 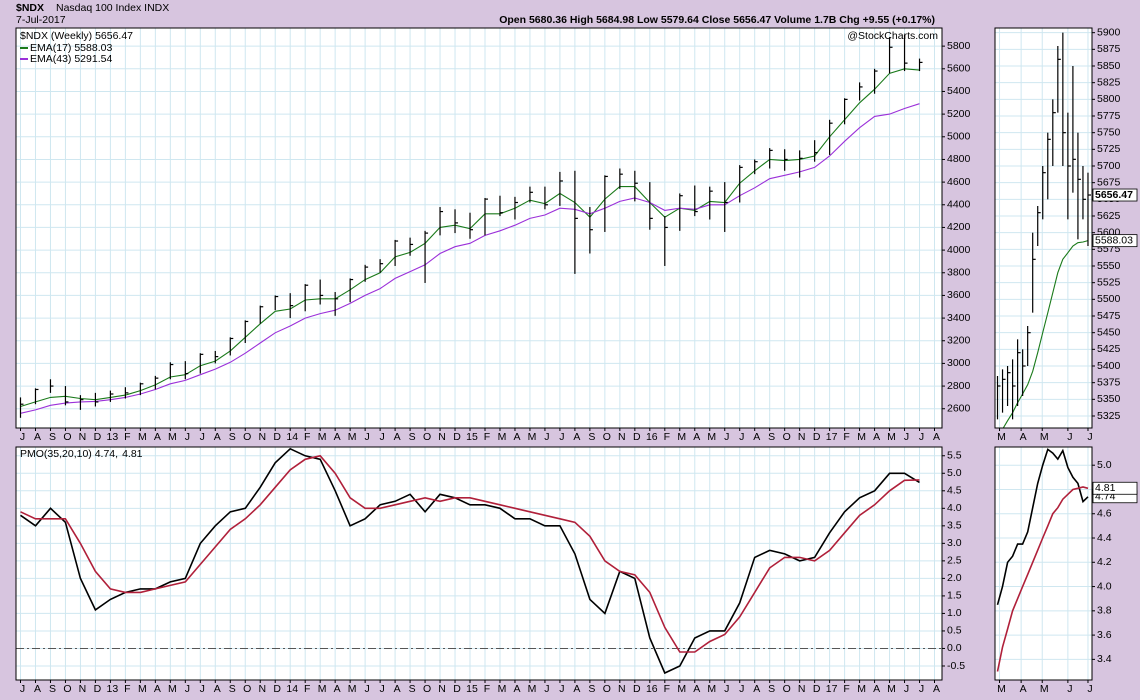 What do you see at coordinates (1109, 166) in the screenshot?
I see `y-tick-label: 5700` at bounding box center [1109, 166].